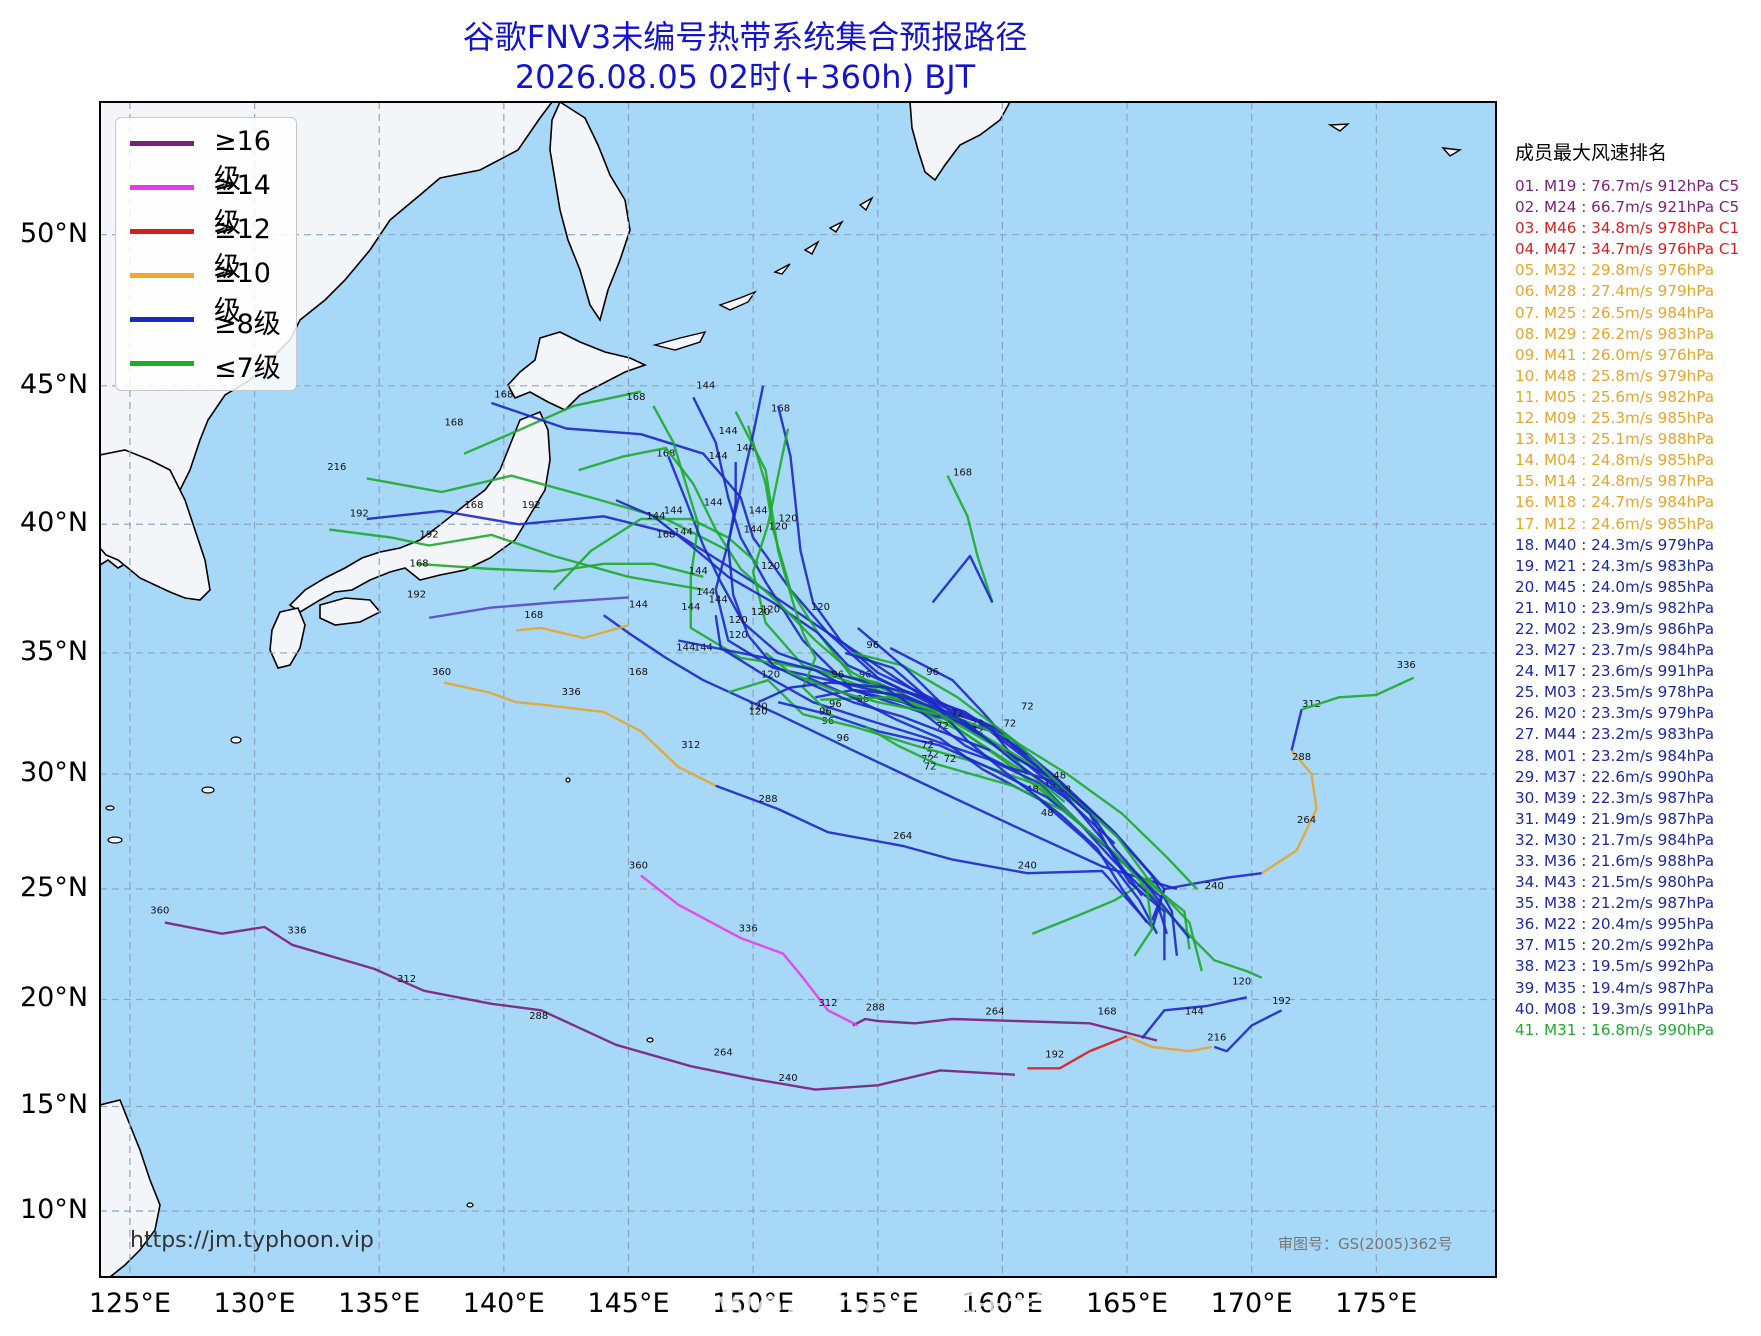 Image resolution: width=1761 pixels, height=1336 pixels. Describe the element at coordinates (247, 368) in the screenshot. I see `legend-label: ≤7级` at that location.